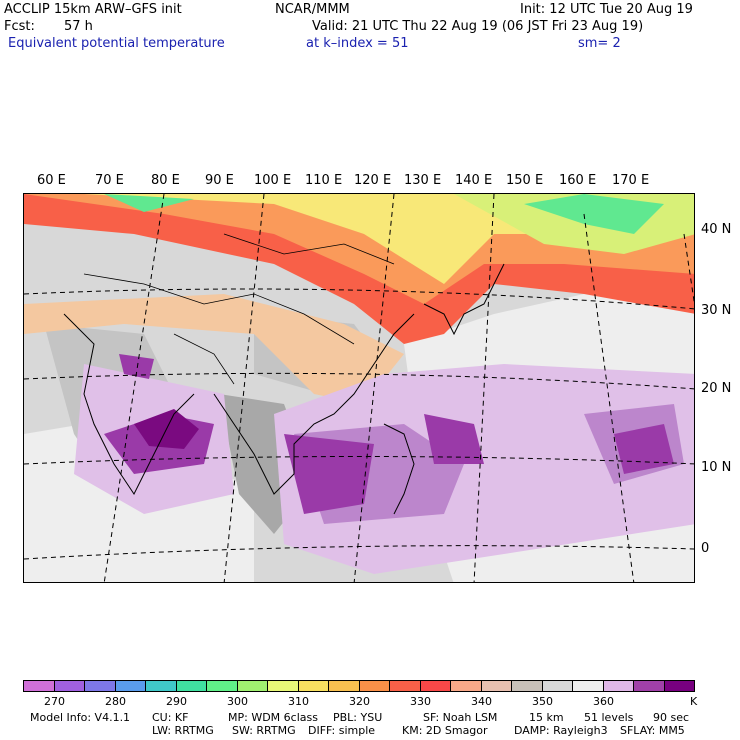 Image resolution: width=740 pixels, height=740 pixels. What do you see at coordinates (176, 701) in the screenshot?
I see `color-bar-tick-label: 290` at bounding box center [176, 701].